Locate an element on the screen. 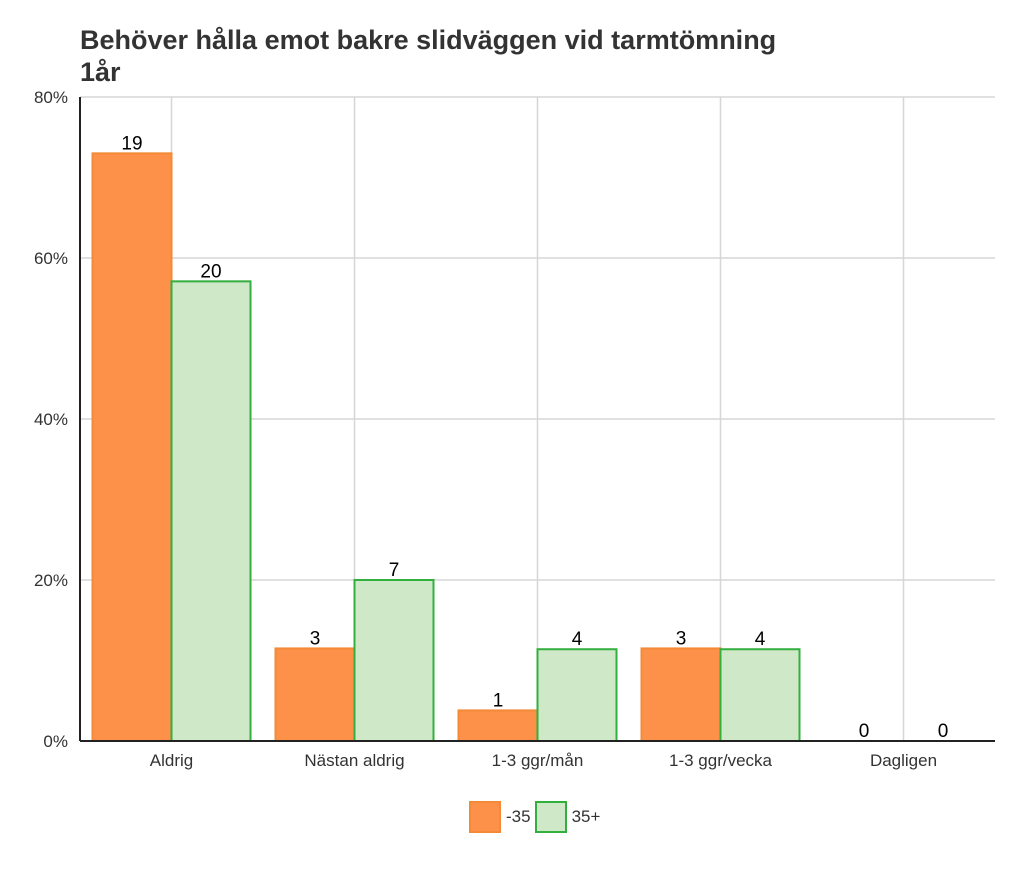 Image resolution: width=1024 pixels, height=877 pixels. data-label: 19 is located at coordinates (131, 143).